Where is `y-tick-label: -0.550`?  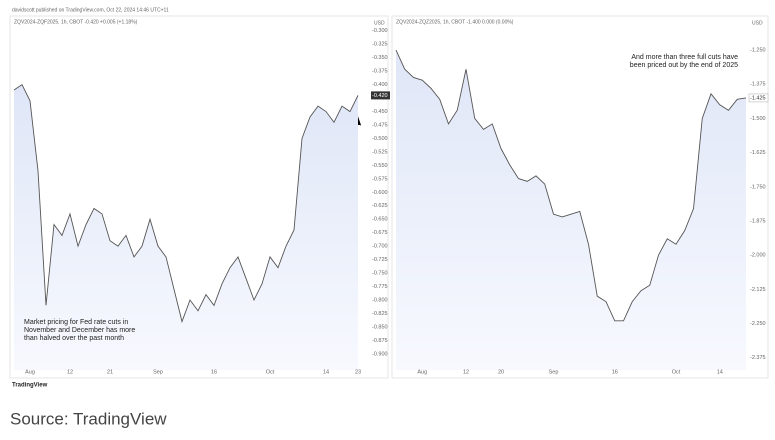
y-tick-label: -0.550 is located at coordinates (380, 166).